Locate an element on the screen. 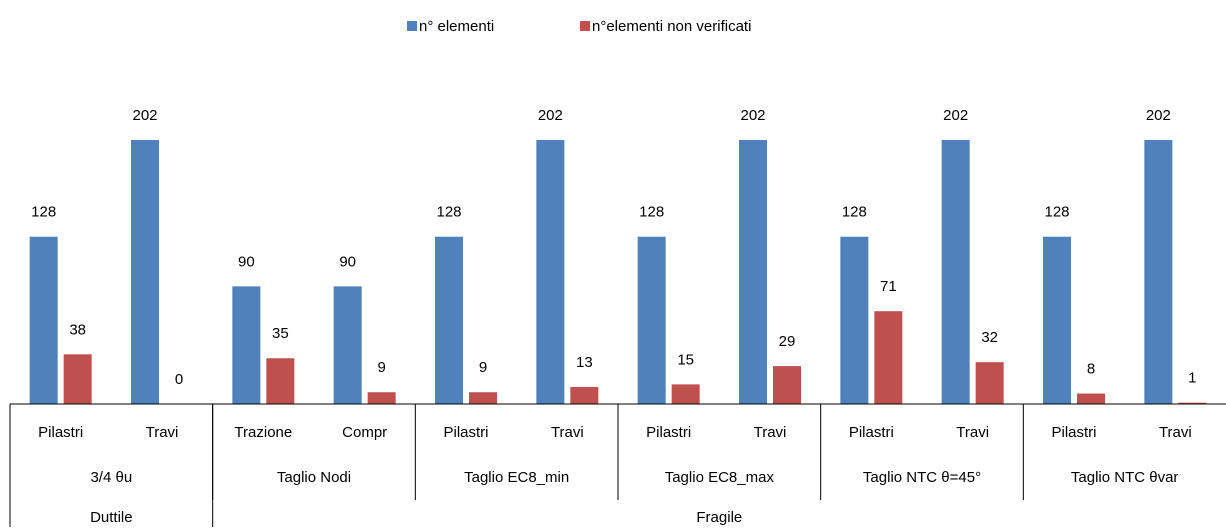 This screenshot has height=532, width=1226. legend-label: n°elementi non verificati is located at coordinates (671, 26).